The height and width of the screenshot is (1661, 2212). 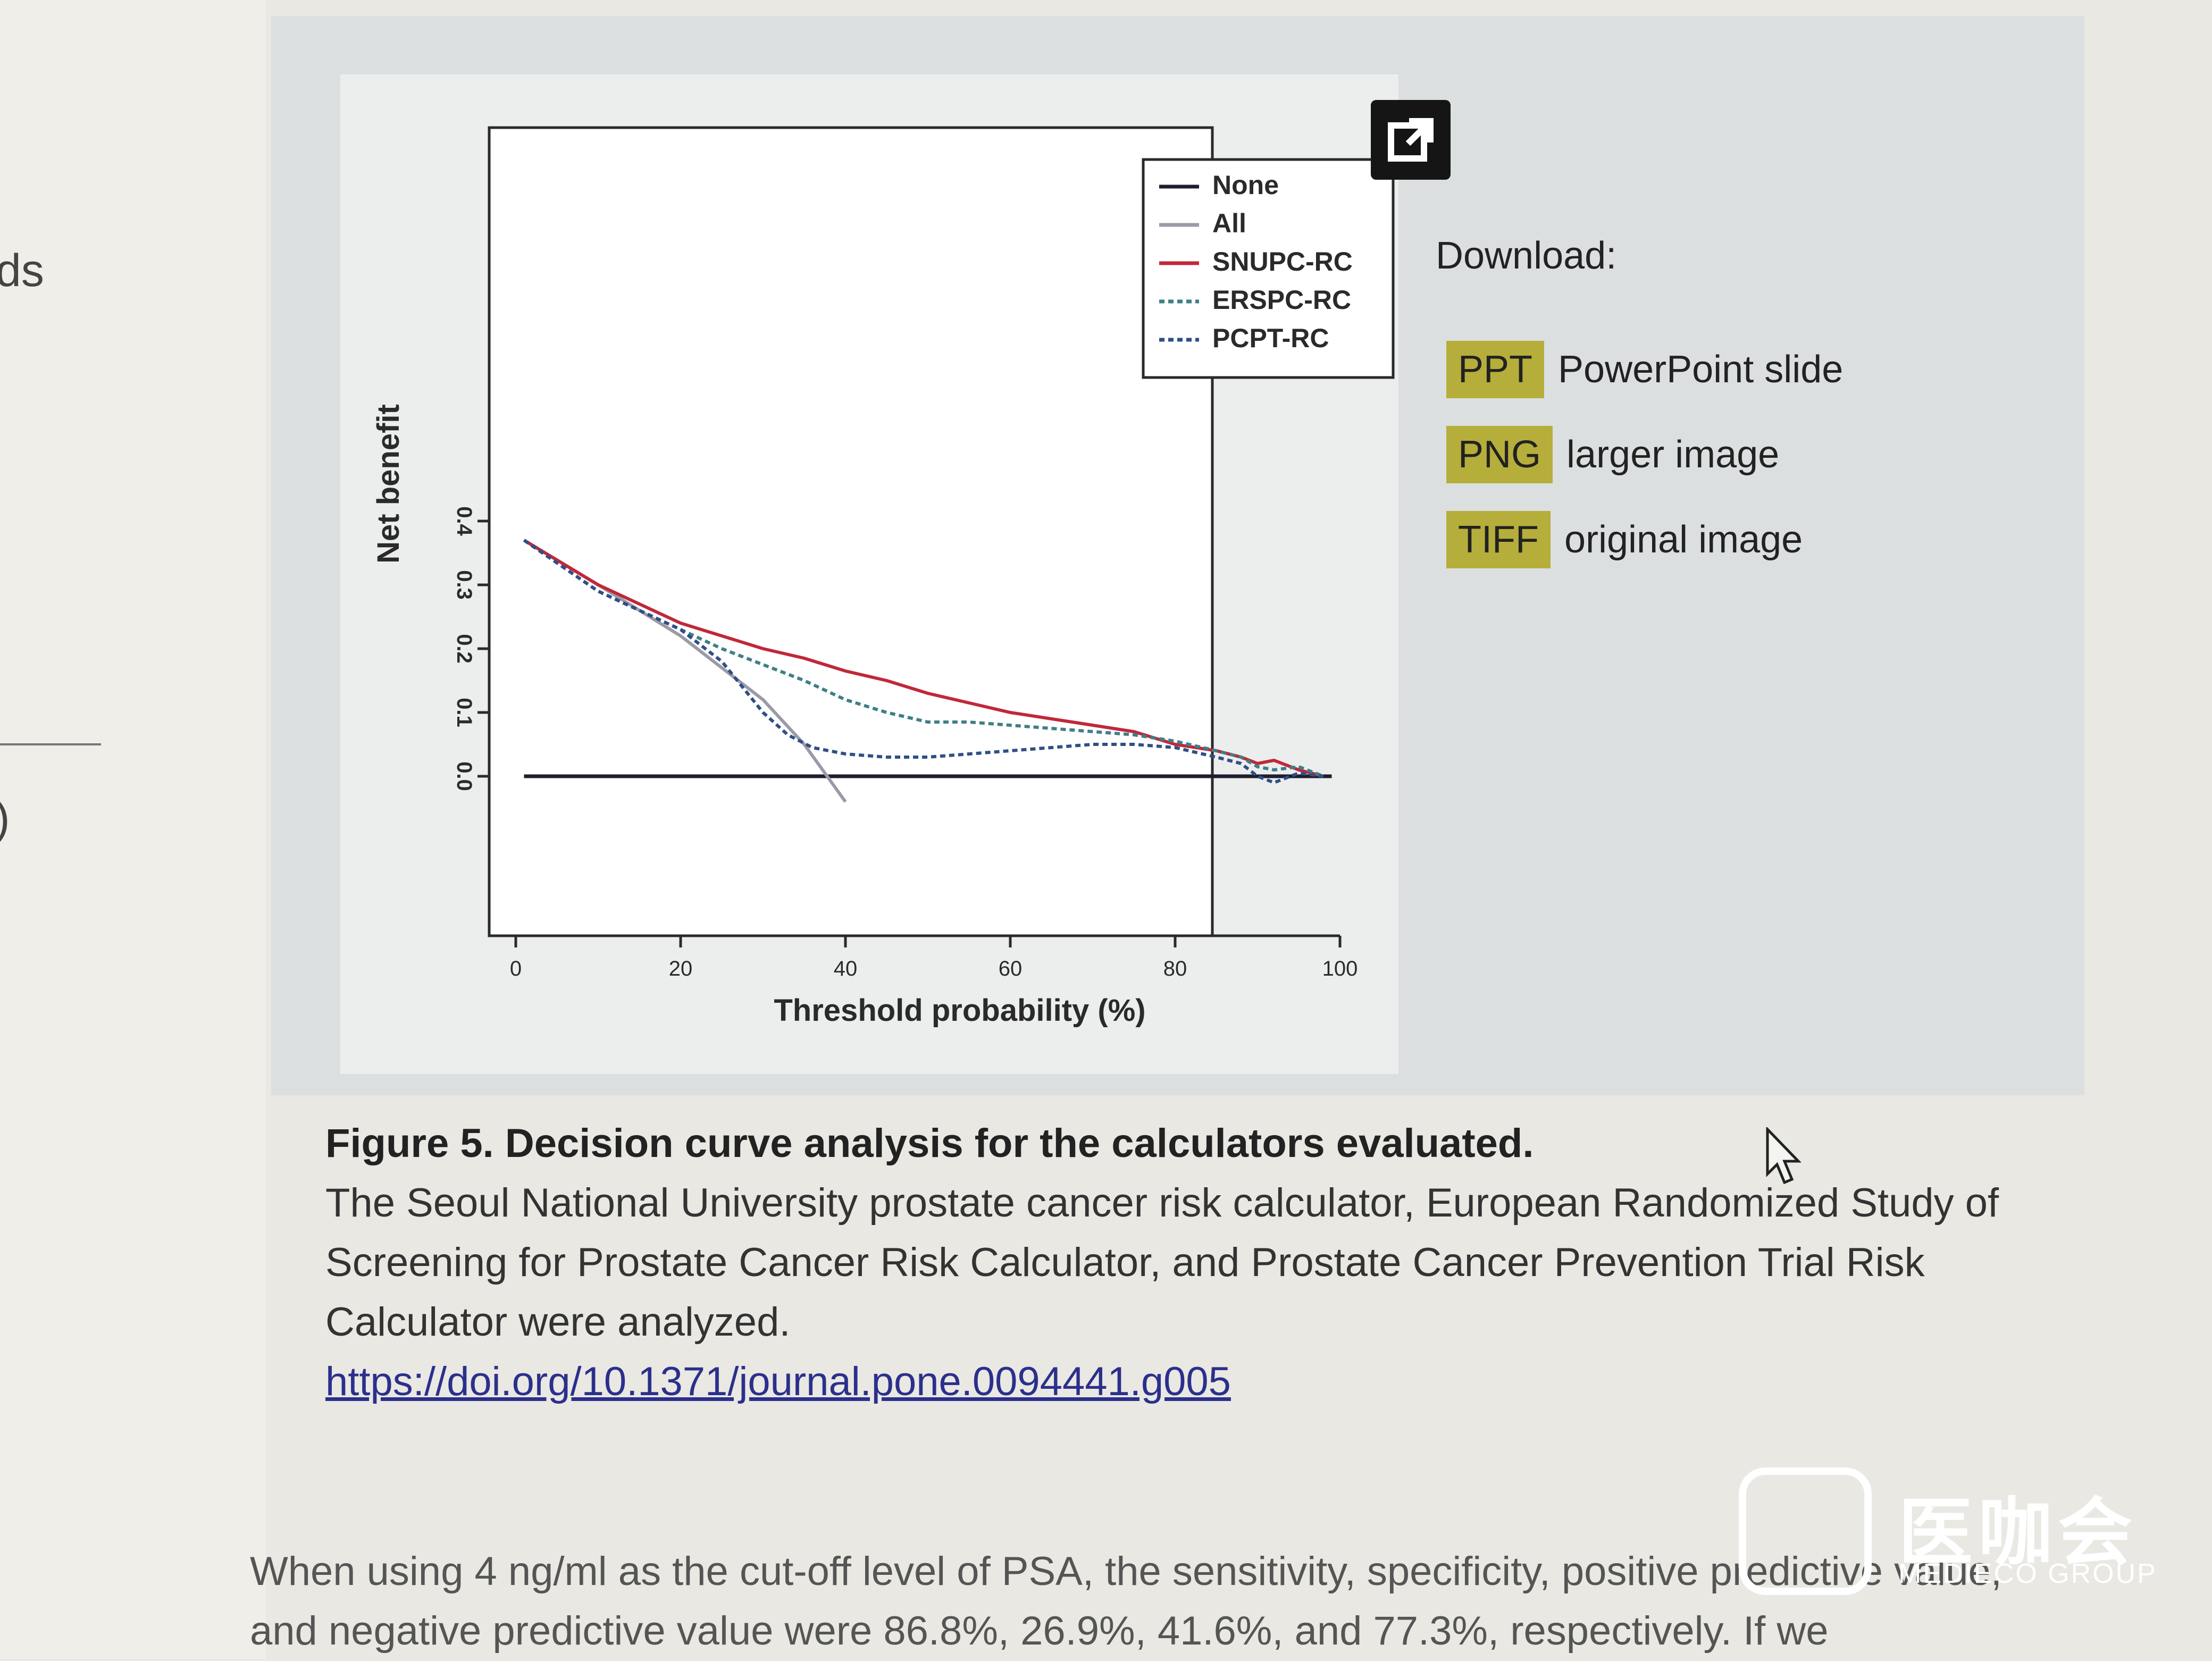 I want to click on download-ppt-link: PPT PowerPoint slide, so click(x=1644, y=369).